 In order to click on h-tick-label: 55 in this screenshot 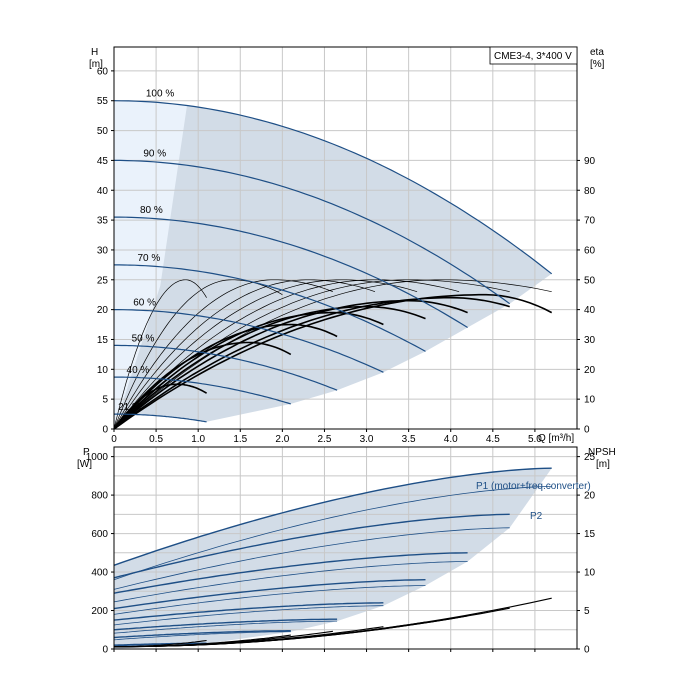, I will do `click(103, 101)`.